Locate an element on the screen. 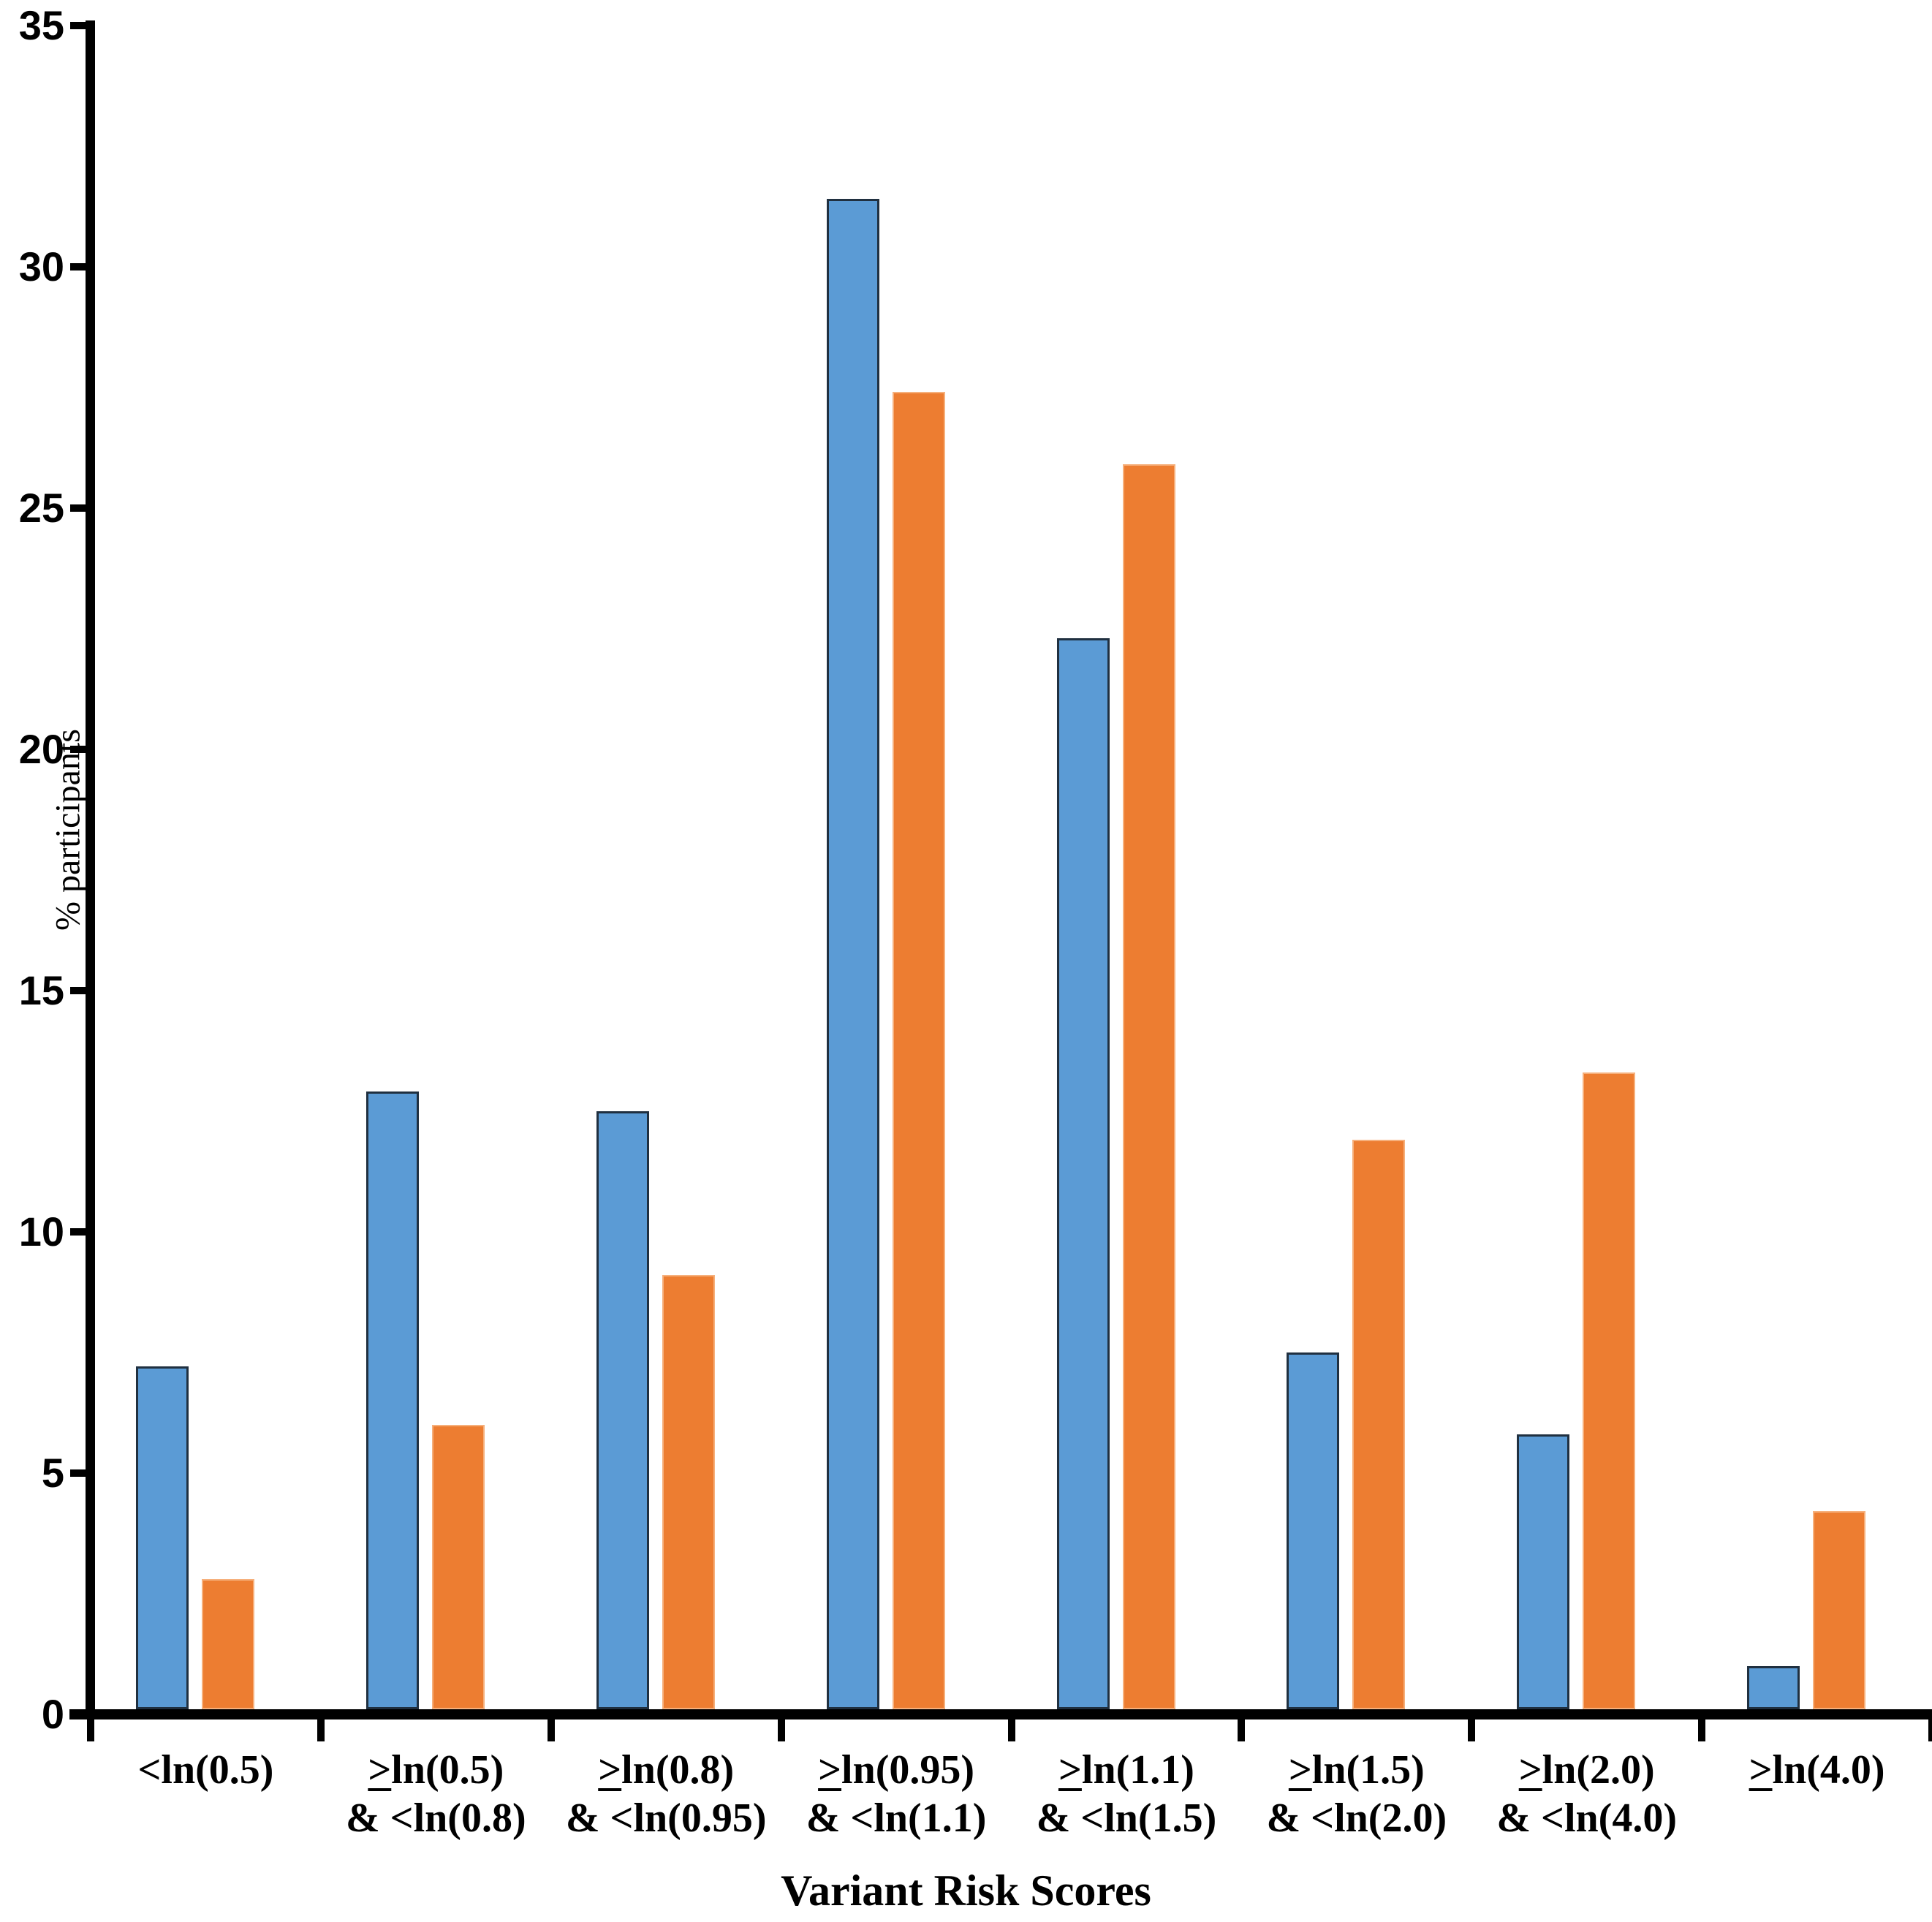  y-tick-label: 30 is located at coordinates (41, 266).